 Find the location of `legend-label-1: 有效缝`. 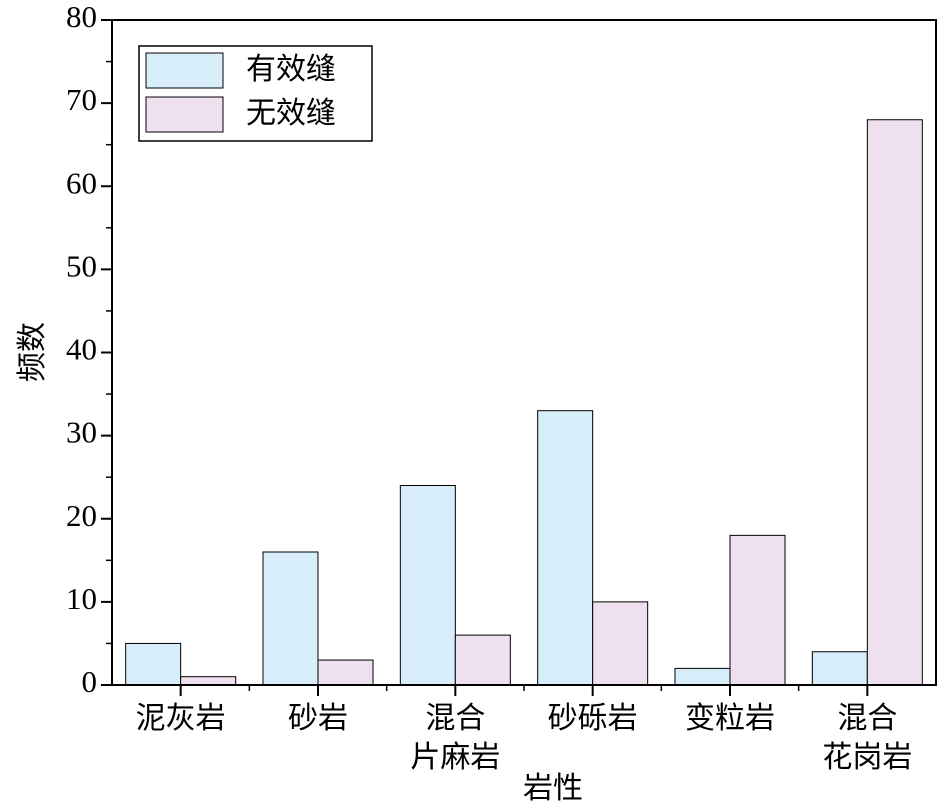

legend-label-1: 有效缝 is located at coordinates (291, 69).